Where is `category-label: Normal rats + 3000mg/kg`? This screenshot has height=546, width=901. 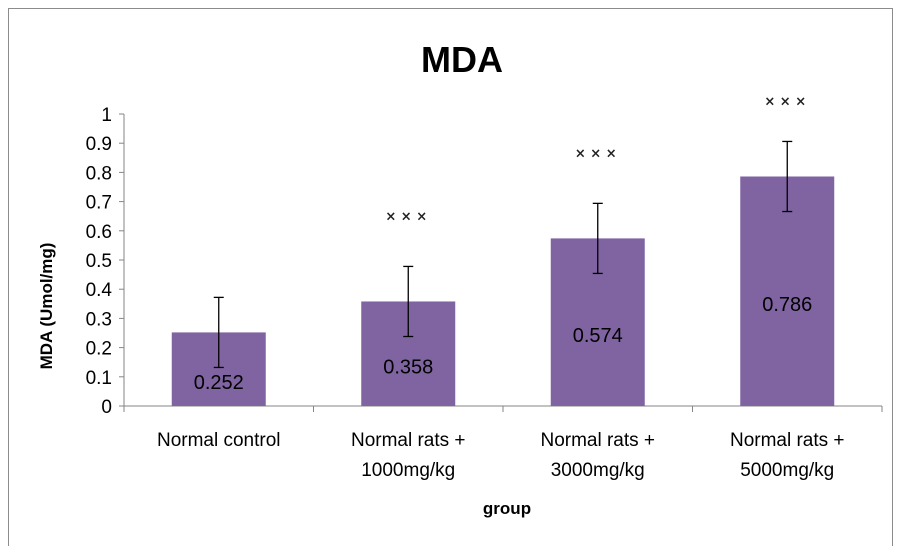 category-label: Normal rats + 3000mg/kg is located at coordinates (597, 455).